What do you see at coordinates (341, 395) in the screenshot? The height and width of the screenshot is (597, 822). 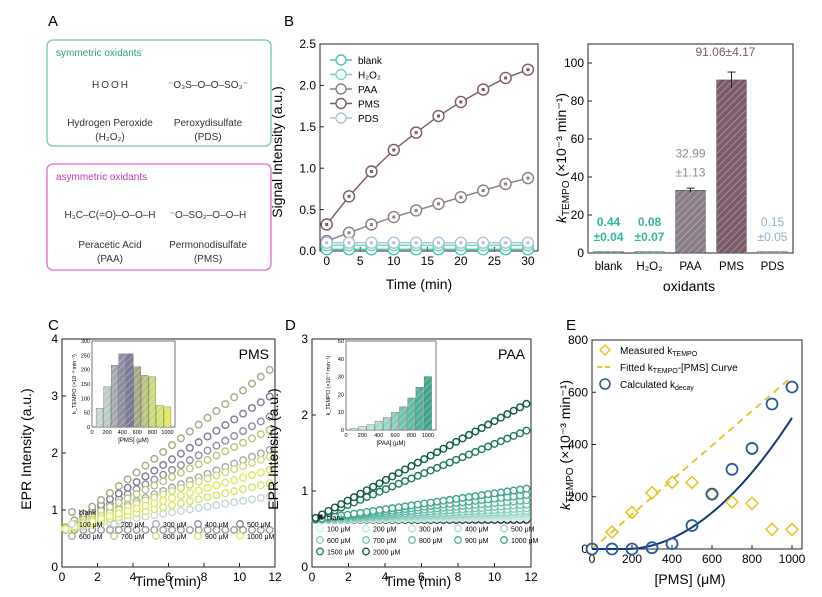 I see `d-plot-inset-ytick: 20` at bounding box center [341, 395].